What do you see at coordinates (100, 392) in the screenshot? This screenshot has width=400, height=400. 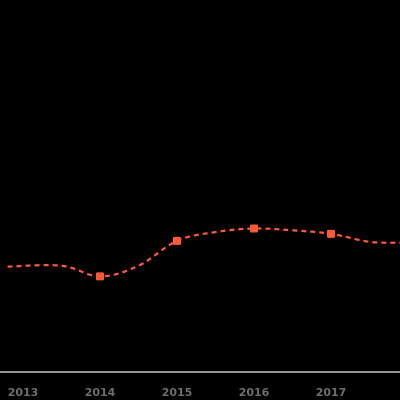 I see `x-tick-label: 2014` at bounding box center [100, 392].